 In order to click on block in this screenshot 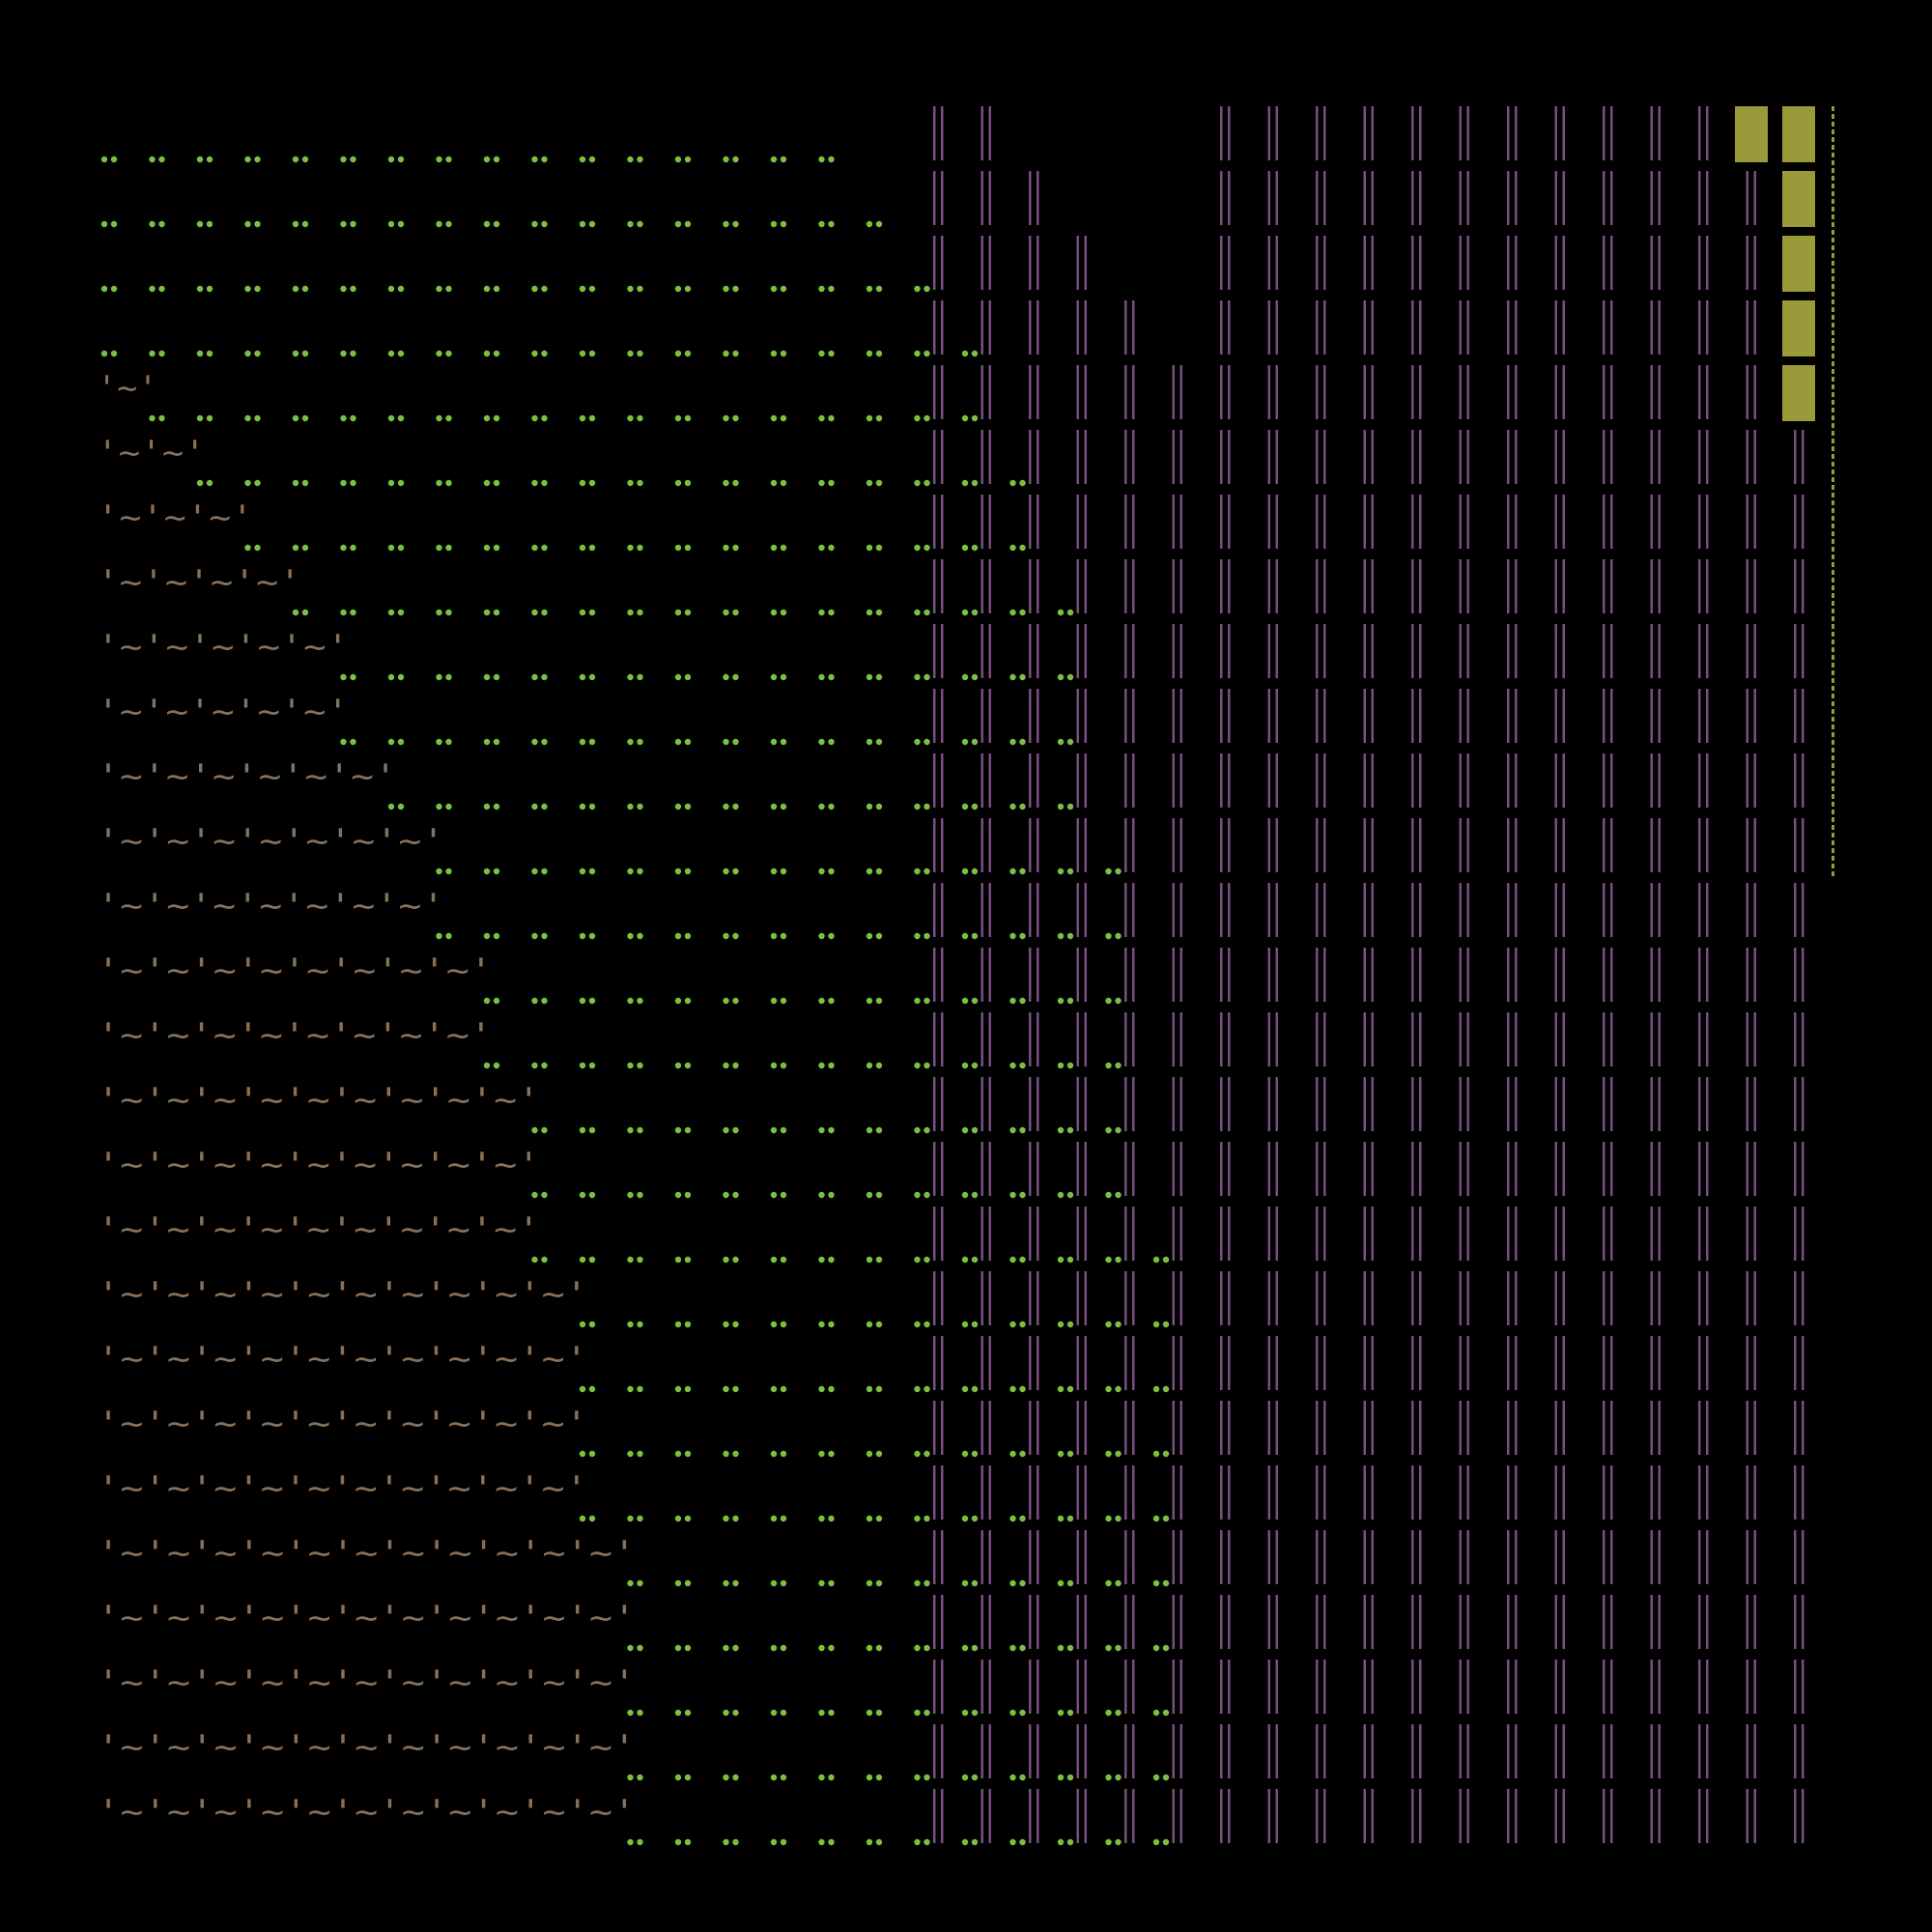, I will do `click(1798, 328)`.